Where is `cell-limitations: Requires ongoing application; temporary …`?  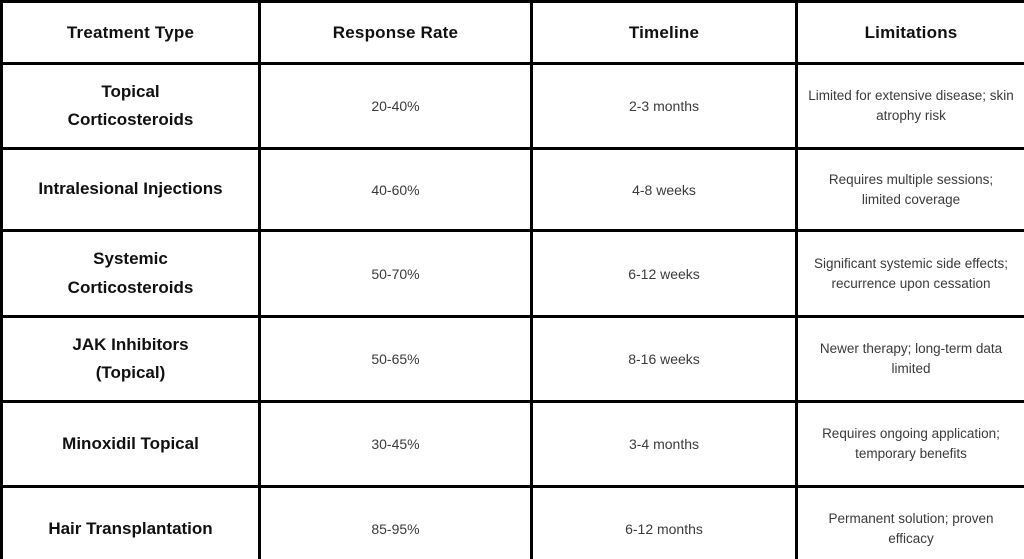
cell-limitations: Requires ongoing application; temporary … is located at coordinates (909, 444).